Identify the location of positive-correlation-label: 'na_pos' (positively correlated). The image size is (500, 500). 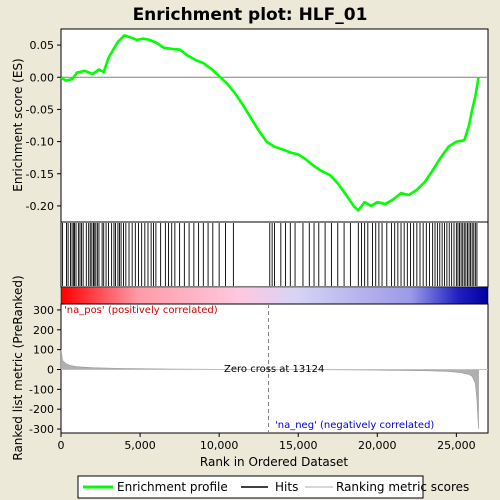
(141, 310).